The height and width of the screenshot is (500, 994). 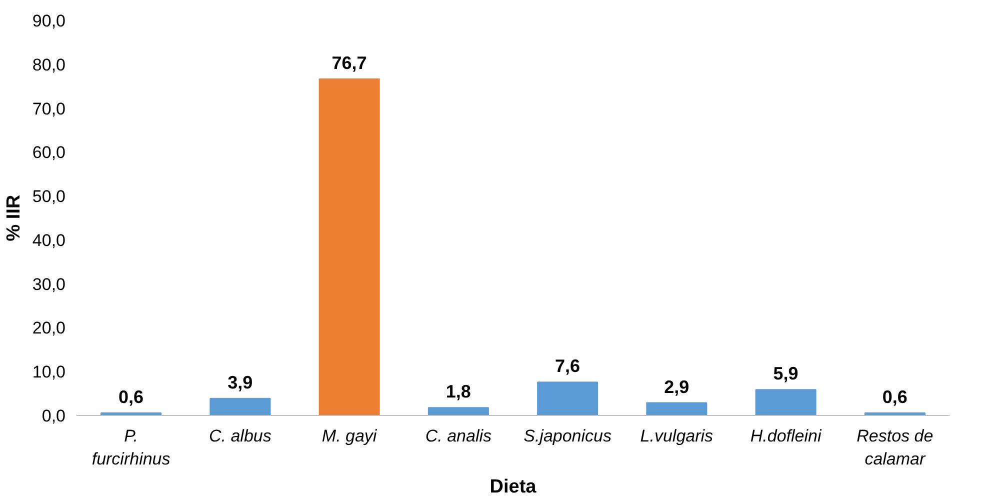 I want to click on x-tick-label: M. gayi, so click(x=350, y=436).